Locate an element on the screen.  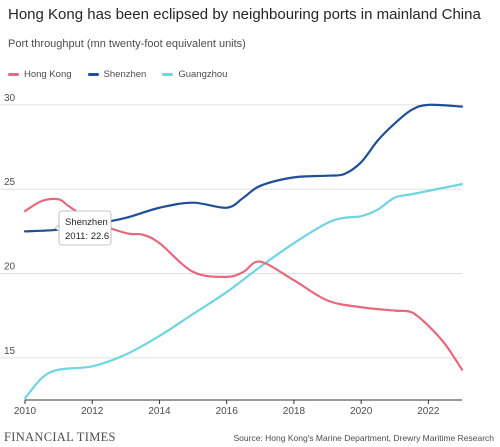
x-tick-label: 2018 is located at coordinates (294, 411).